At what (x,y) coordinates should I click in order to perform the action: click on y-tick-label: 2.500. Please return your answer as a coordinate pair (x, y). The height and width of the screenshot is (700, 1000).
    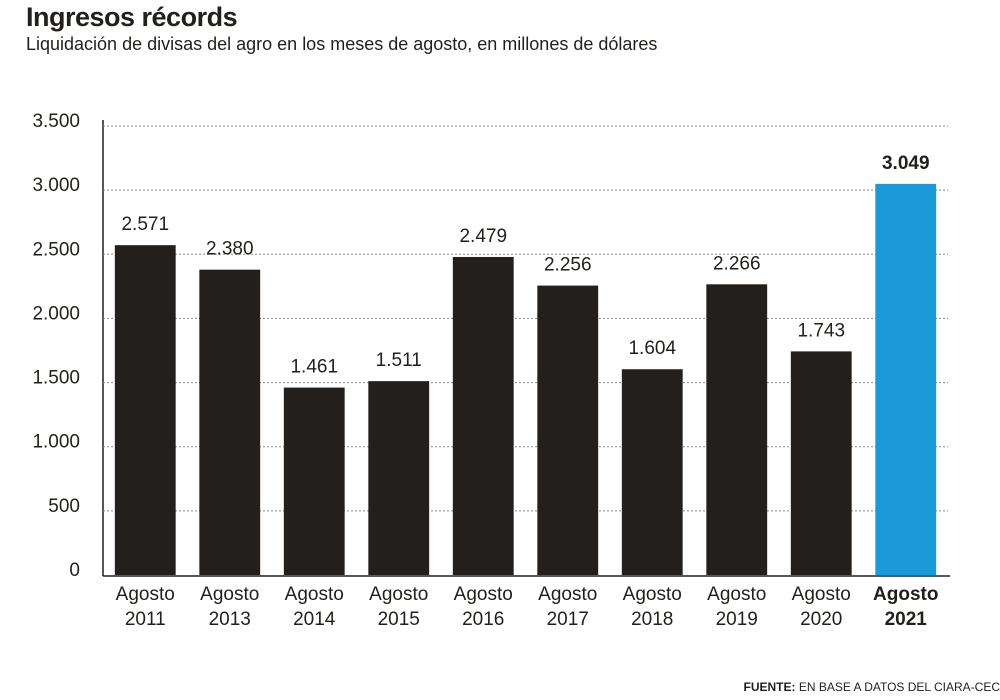
    Looking at the image, I should click on (56, 249).